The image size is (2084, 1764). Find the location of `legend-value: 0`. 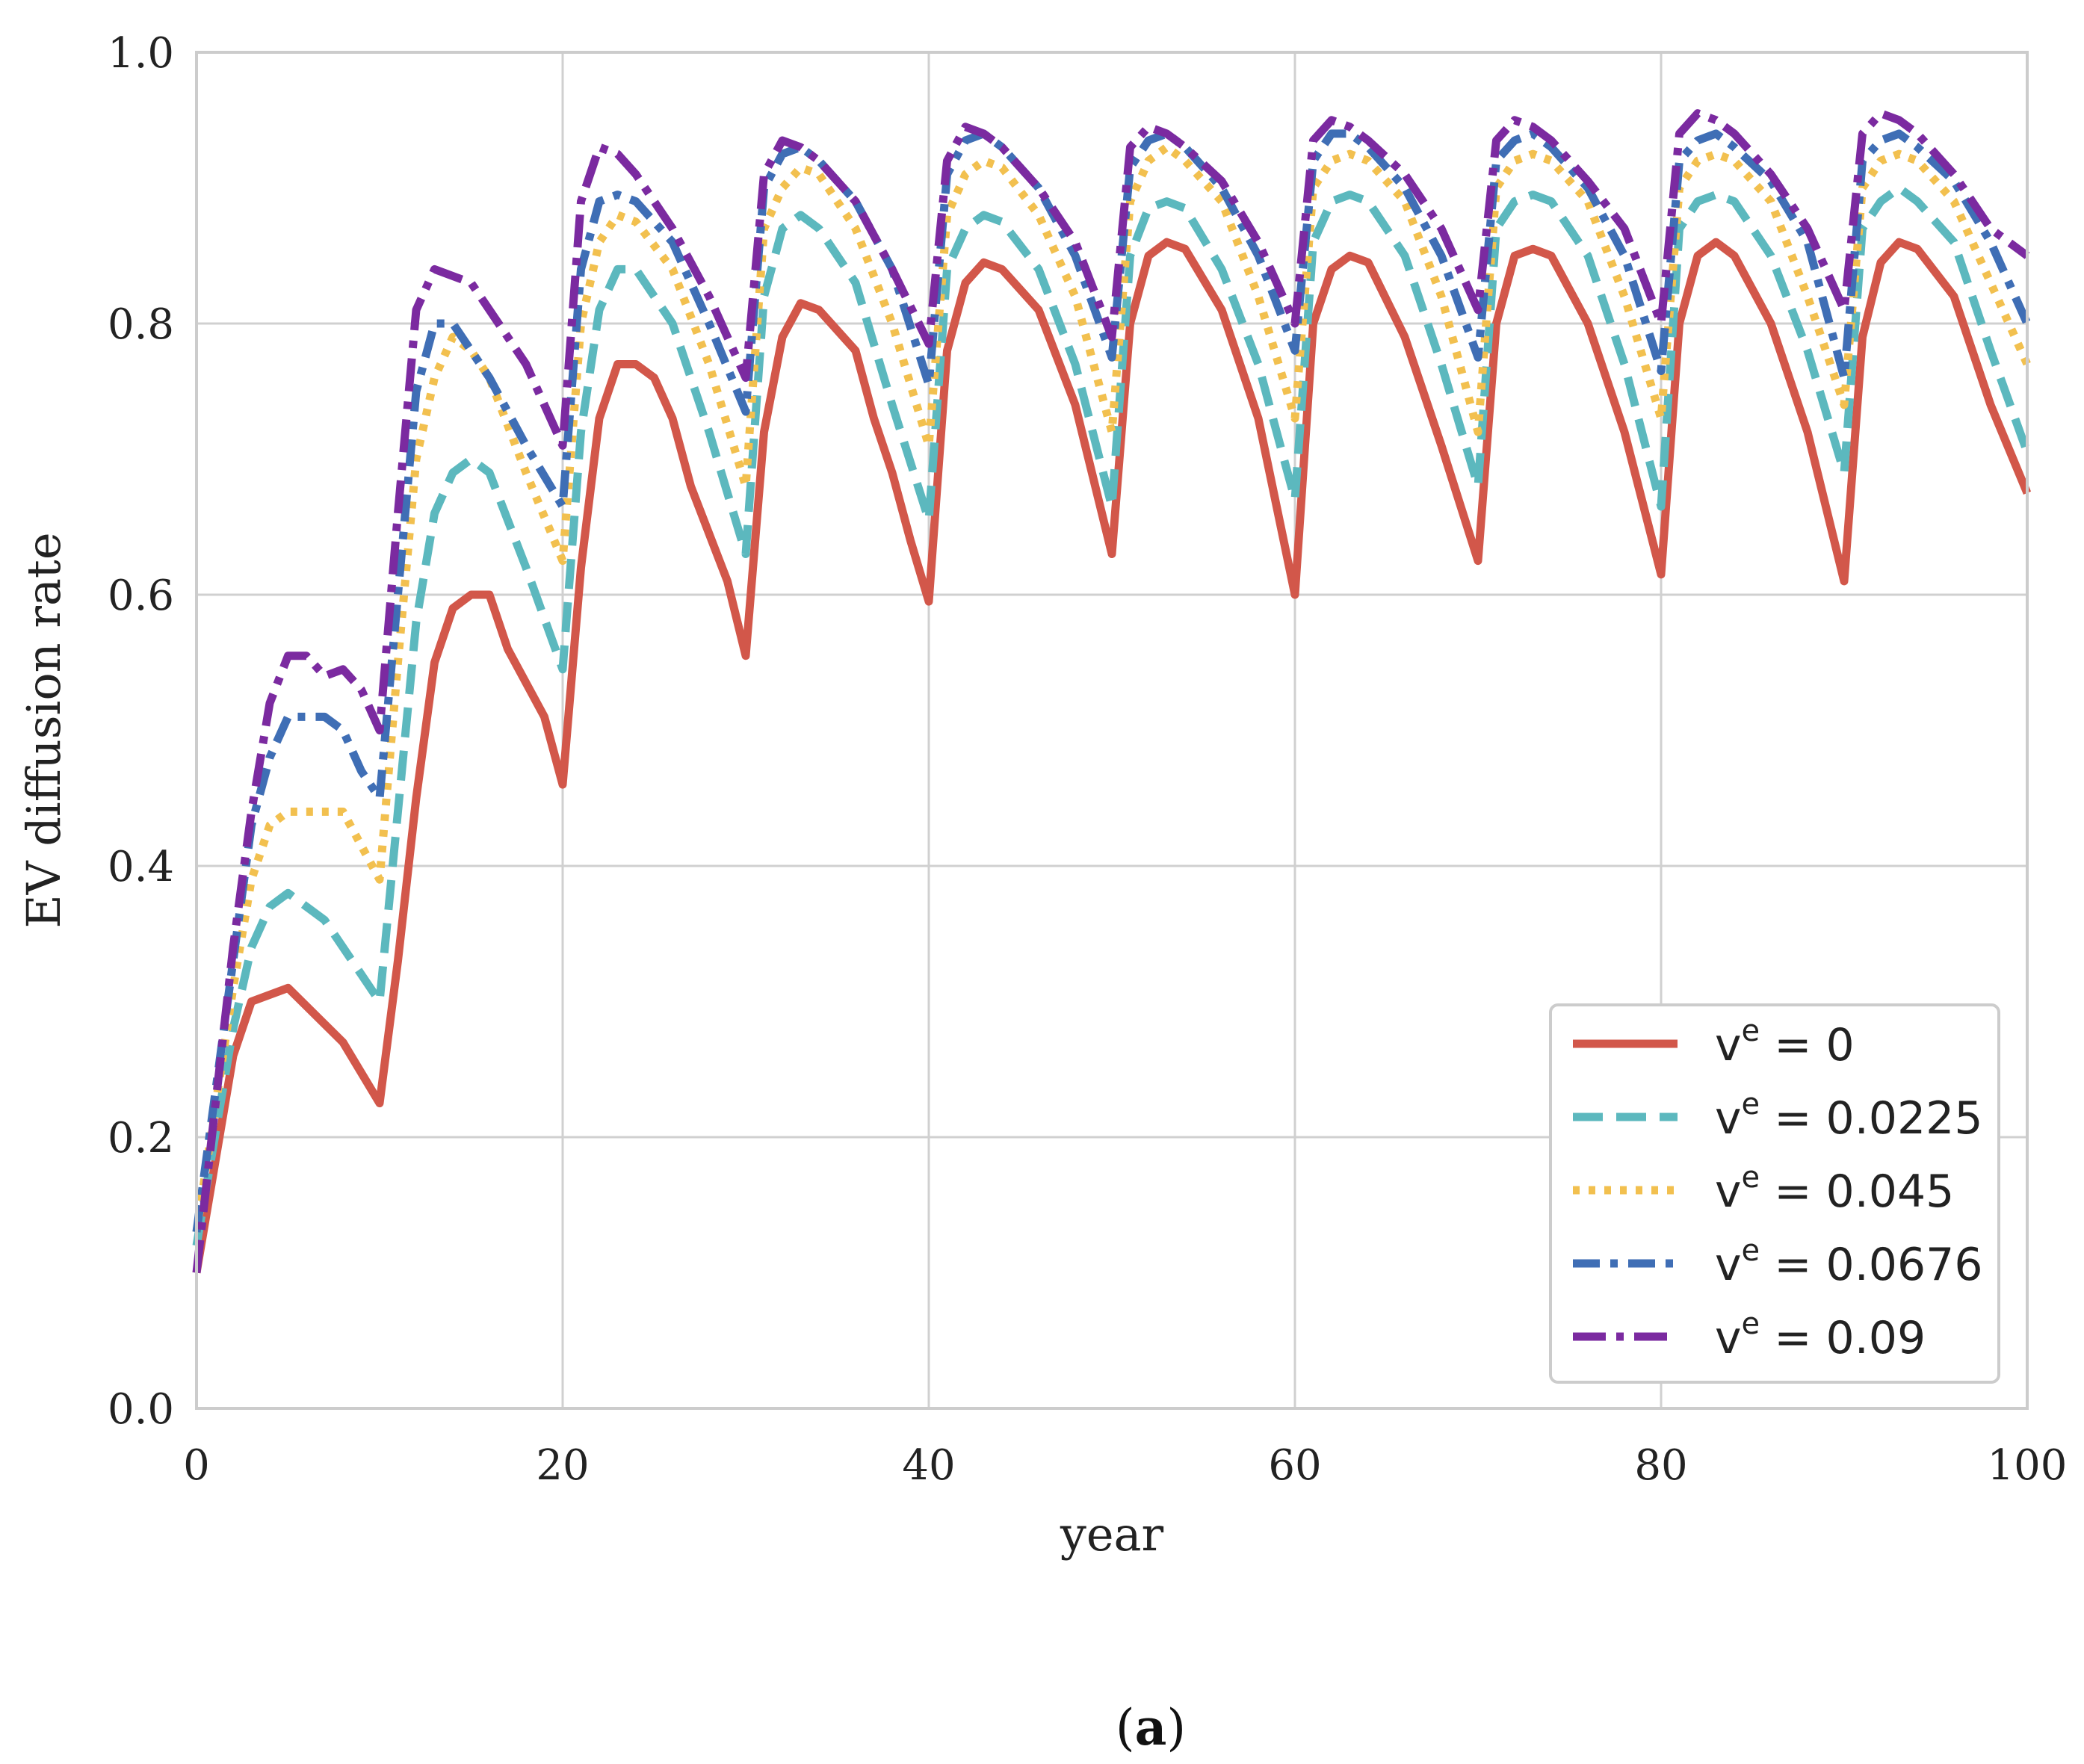

legend-value: 0 is located at coordinates (1841, 1045).